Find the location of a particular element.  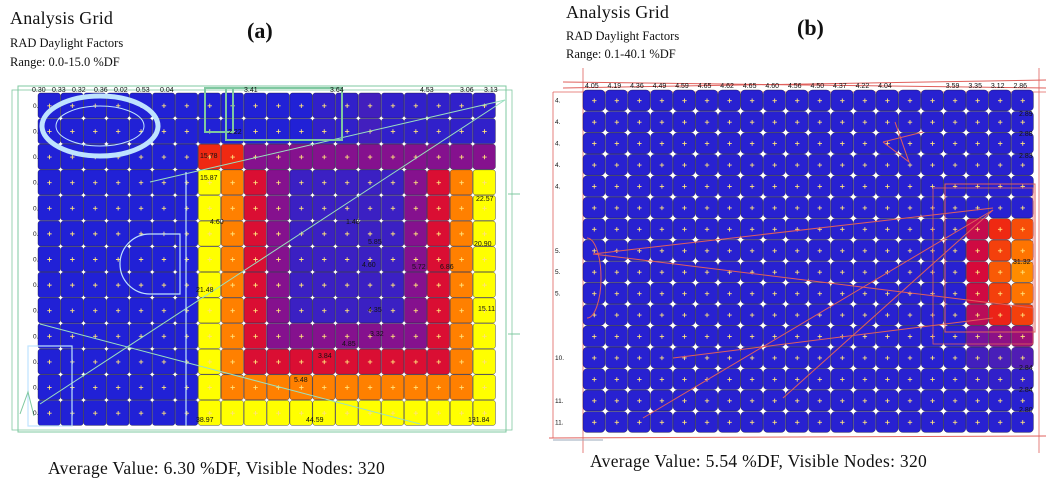

node-label: 11. is located at coordinates (559, 401).